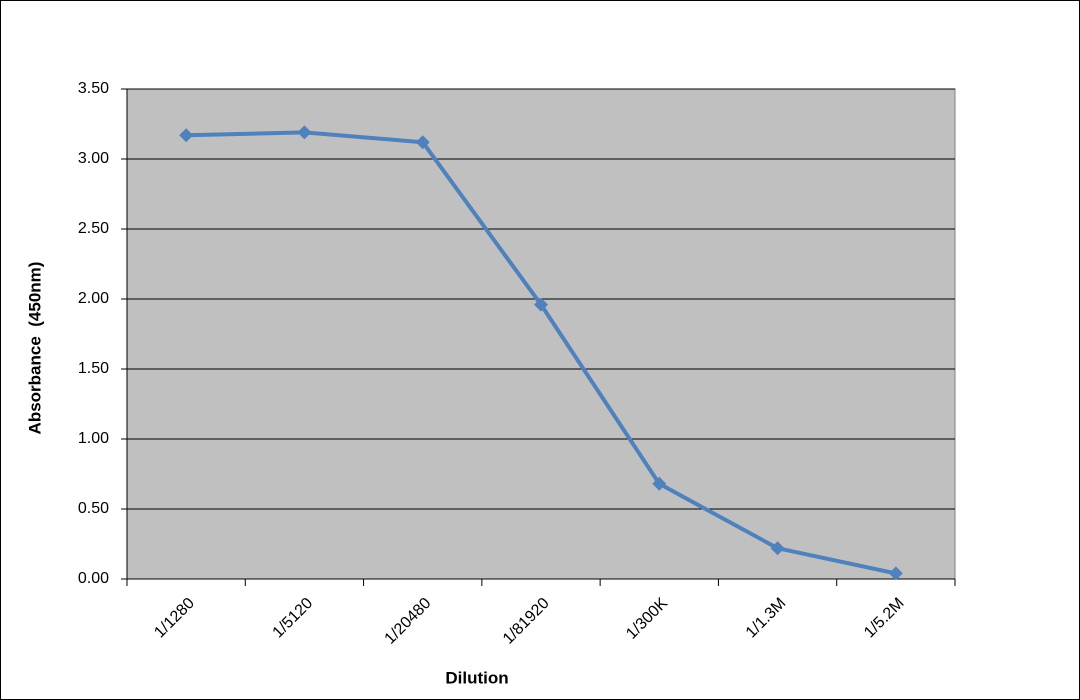 Image resolution: width=1080 pixels, height=700 pixels. I want to click on y-tick-label: 2.00, so click(93, 298).